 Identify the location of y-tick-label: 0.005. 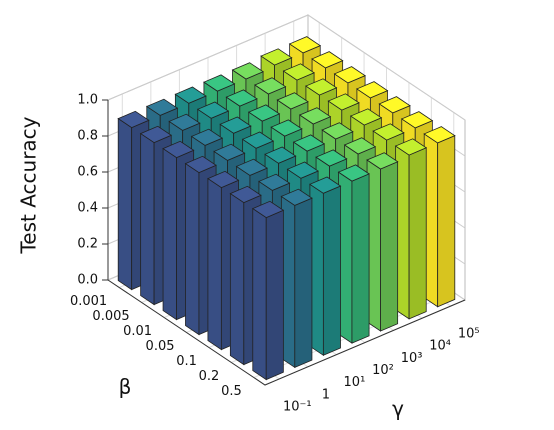
(110, 316).